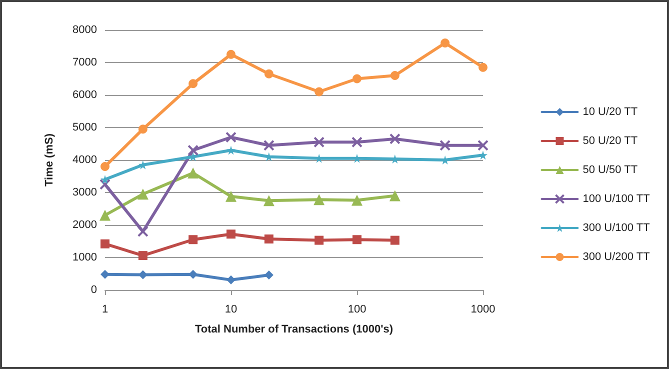 This screenshot has width=669, height=369. Describe the element at coordinates (616, 257) in the screenshot. I see `legend-label: 300 U/200 TT` at that location.